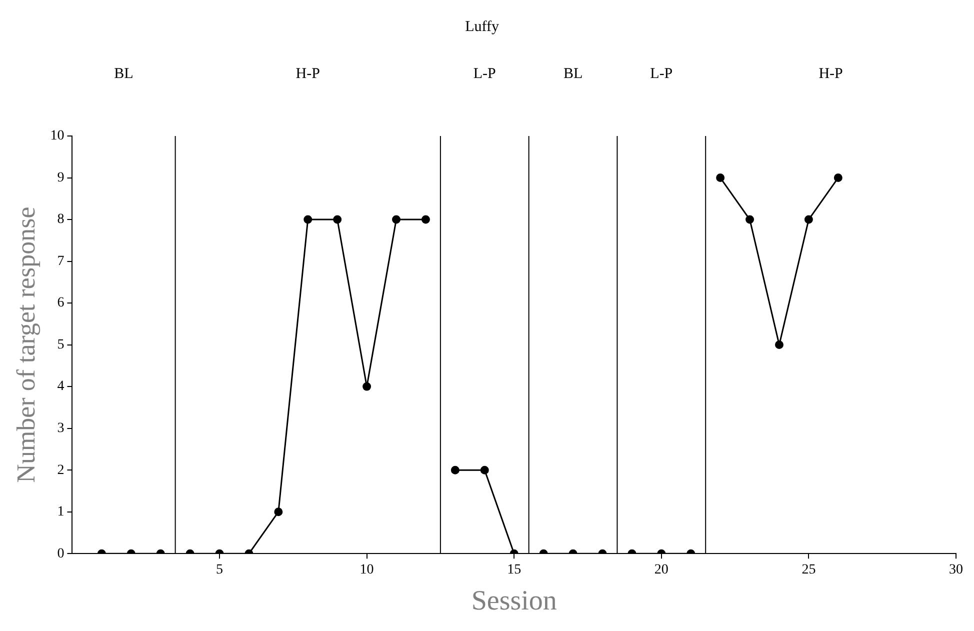 Image resolution: width=974 pixels, height=631 pixels. What do you see at coordinates (60, 470) in the screenshot?
I see `y-tick-label: 2` at bounding box center [60, 470].